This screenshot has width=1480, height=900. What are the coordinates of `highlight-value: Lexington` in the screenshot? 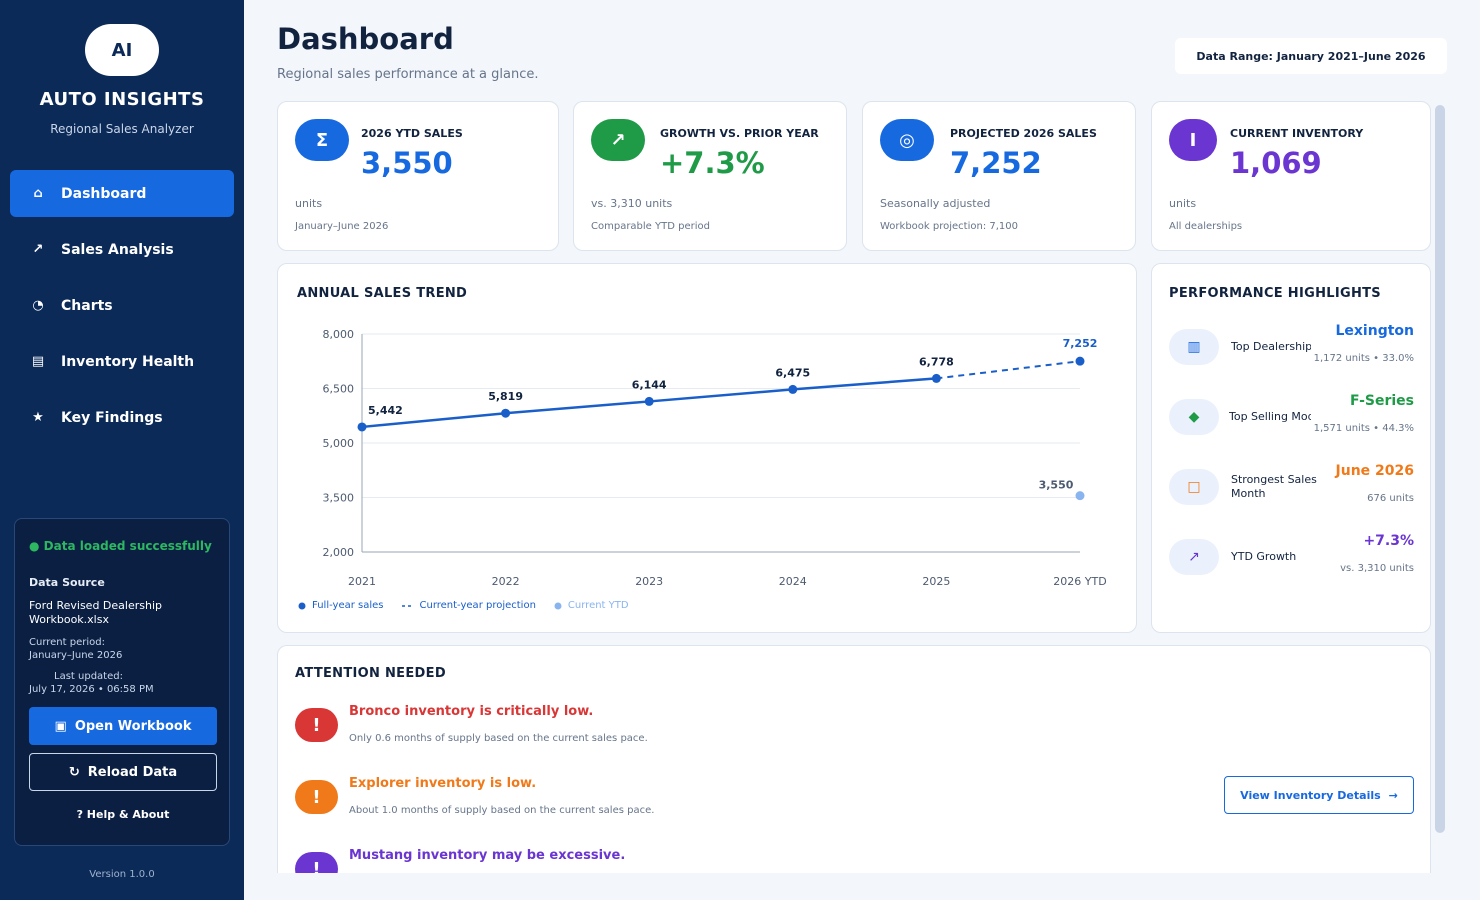 It's located at (1374, 331).